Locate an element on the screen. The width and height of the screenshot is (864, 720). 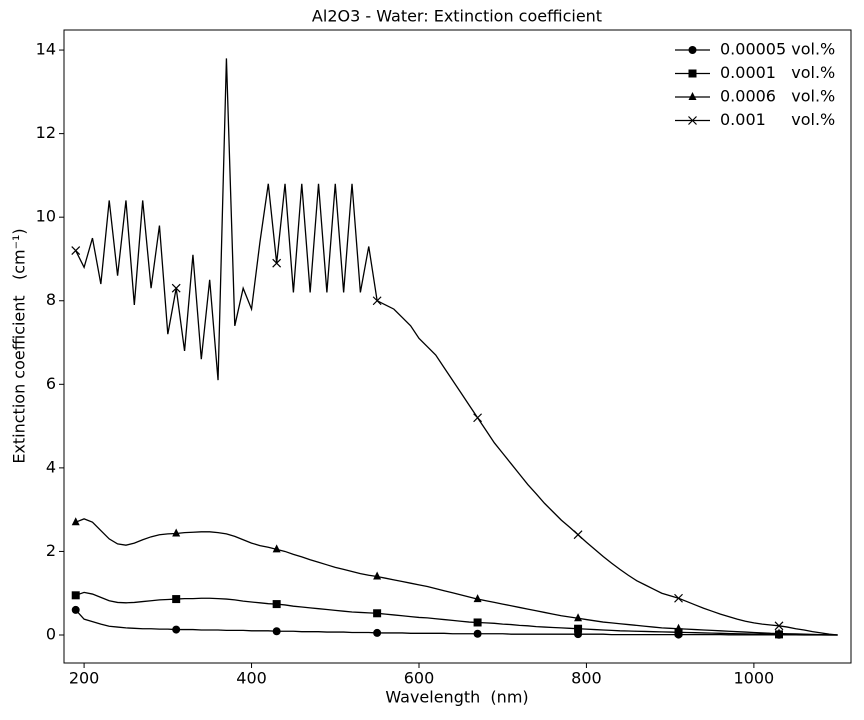
chart-title: Al2O3 - Water: Extinction coefficient is located at coordinates (457, 16).